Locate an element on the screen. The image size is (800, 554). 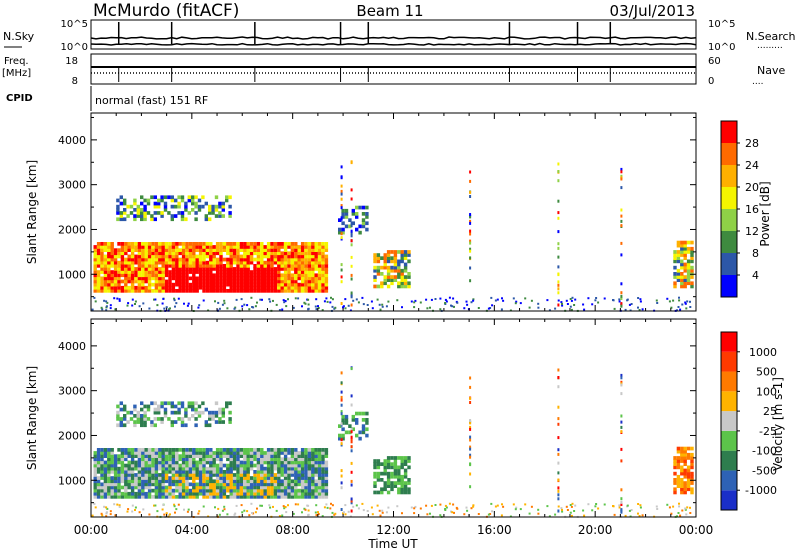
x-tick-label: 04:00 is located at coordinates (192, 530).